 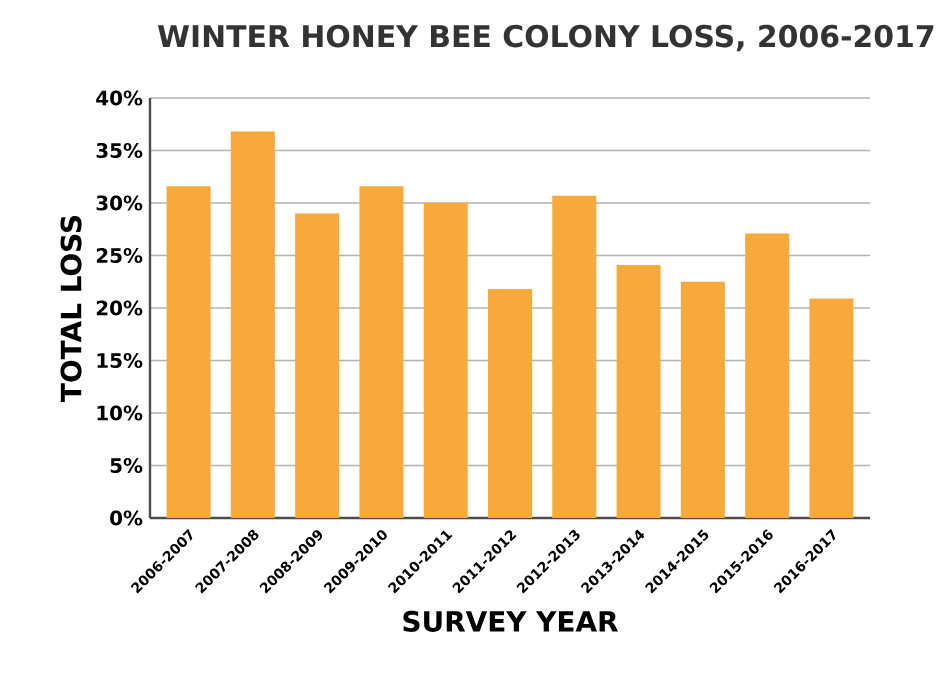 I want to click on y-tick-label: 35%, so click(x=119, y=150).